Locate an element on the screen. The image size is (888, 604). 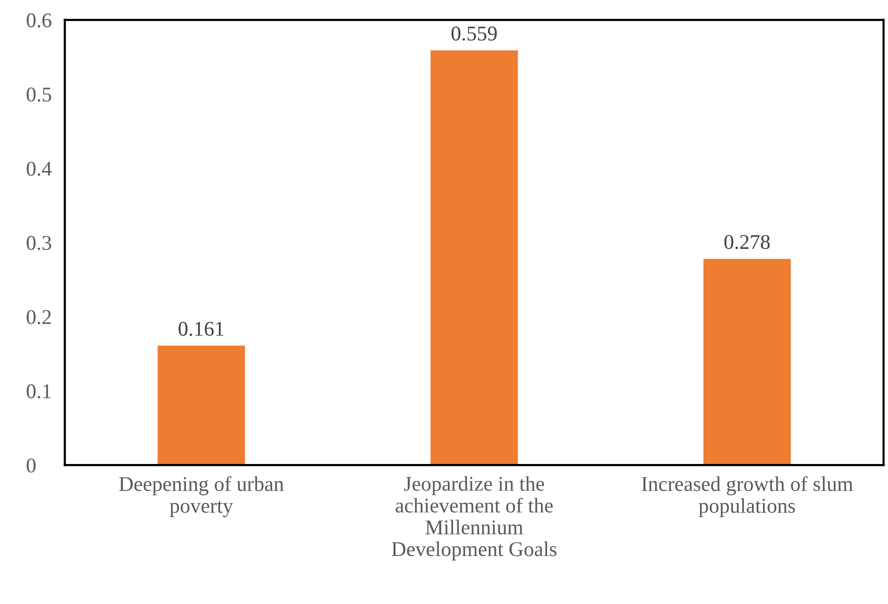
y-tick-label: 0.5 is located at coordinates (39, 94).